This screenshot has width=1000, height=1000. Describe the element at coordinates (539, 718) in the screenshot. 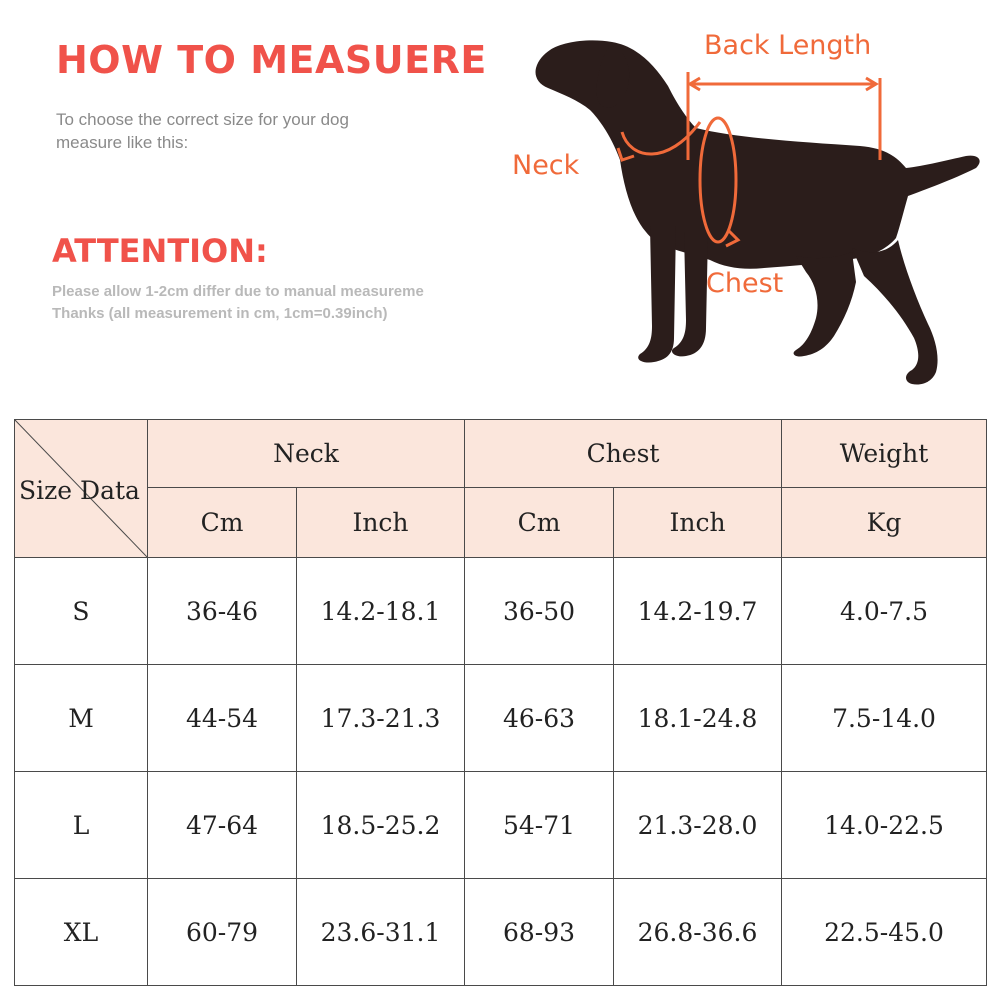

I see `chest-cm-cell: 46-63` at that location.